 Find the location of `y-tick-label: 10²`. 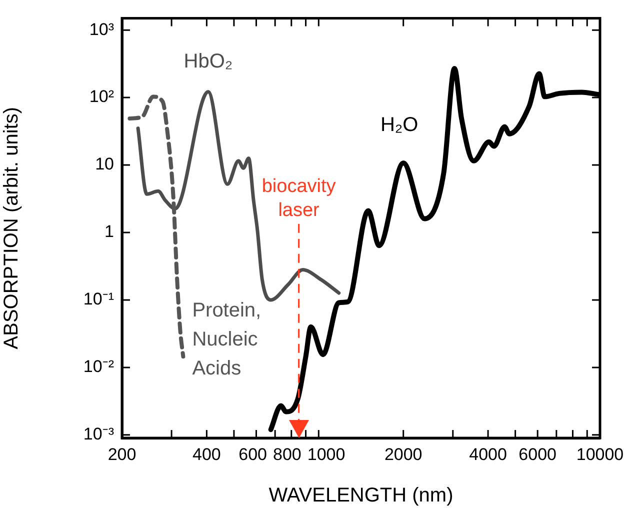

y-tick-label: 10² is located at coordinates (101, 96).